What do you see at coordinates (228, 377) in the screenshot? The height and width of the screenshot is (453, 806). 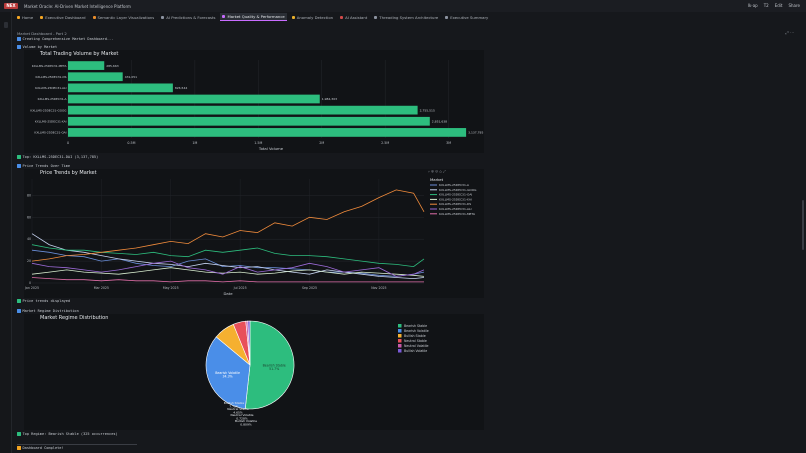 I see `slice-label-line: 34.3%` at bounding box center [228, 377].